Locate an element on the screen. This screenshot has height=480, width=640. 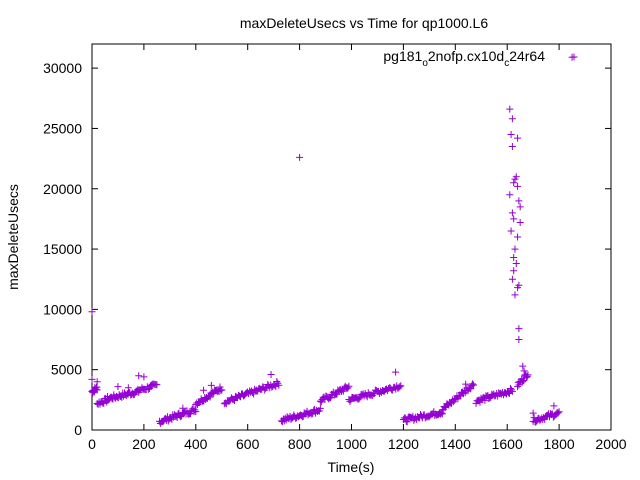
x-axis-title: Time(s) is located at coordinates (351, 467).